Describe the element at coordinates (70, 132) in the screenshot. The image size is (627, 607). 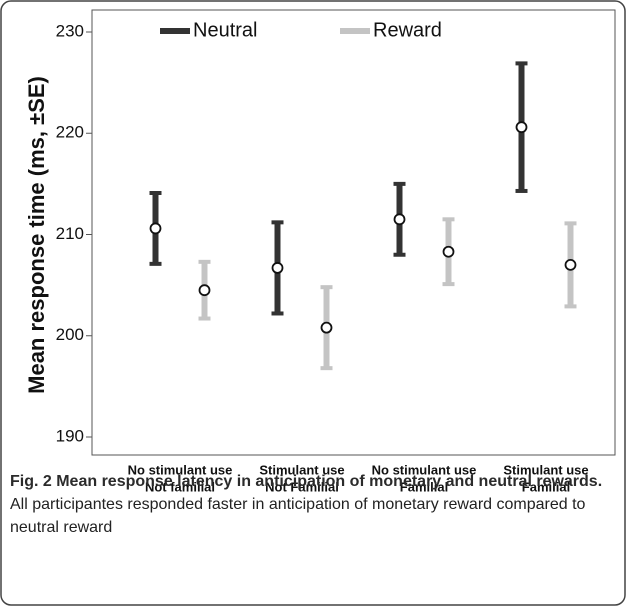
I see `y-tick-label: 220` at that location.